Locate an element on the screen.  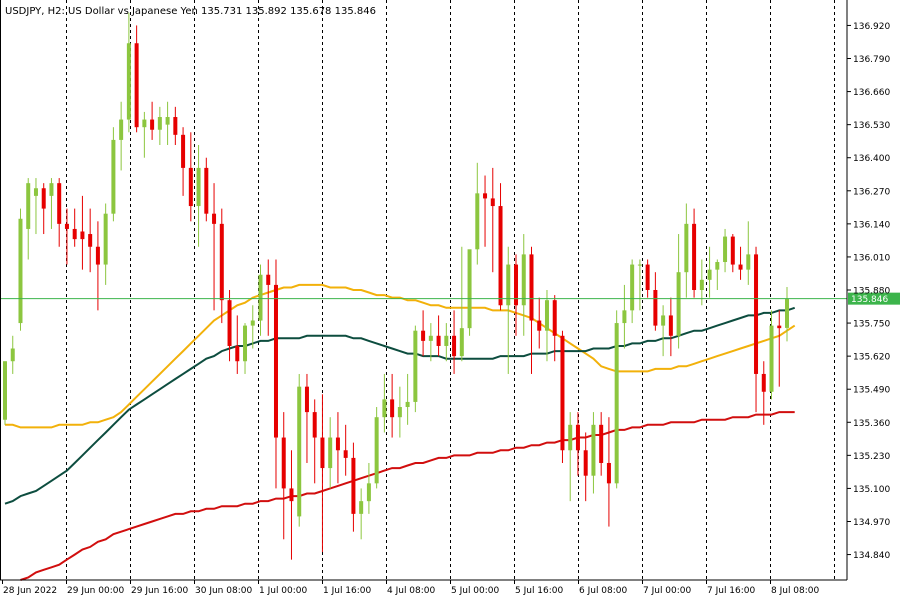
y-tick-label: 135.880 is located at coordinates (871, 292).